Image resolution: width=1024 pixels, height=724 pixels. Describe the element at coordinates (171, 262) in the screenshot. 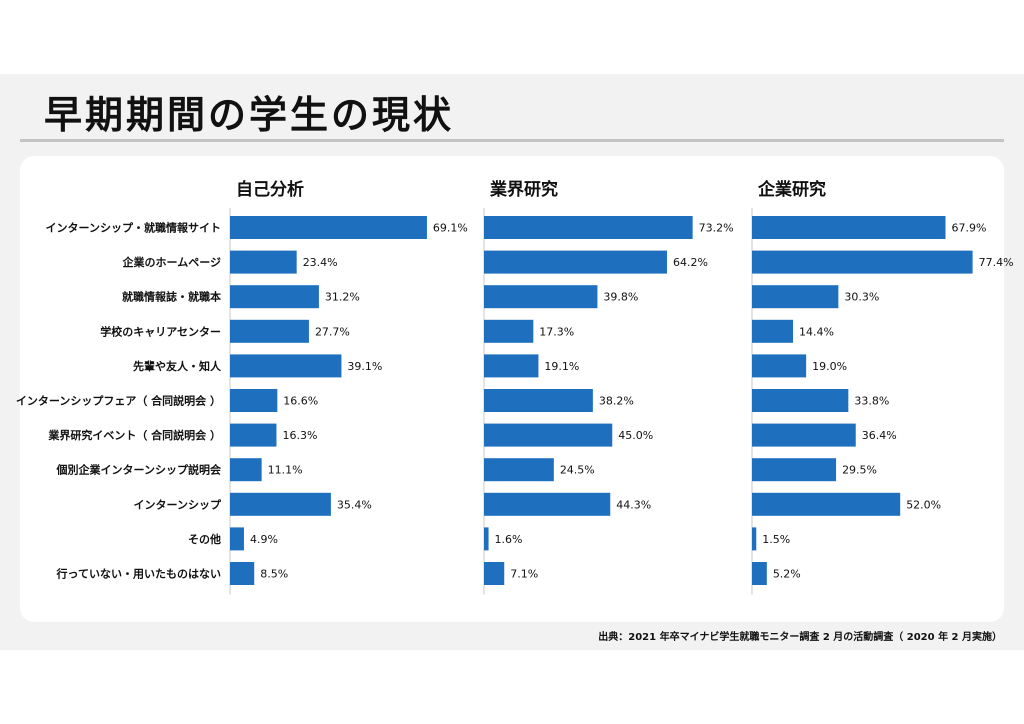

I see `category-label: 企業のホームページ` at that location.